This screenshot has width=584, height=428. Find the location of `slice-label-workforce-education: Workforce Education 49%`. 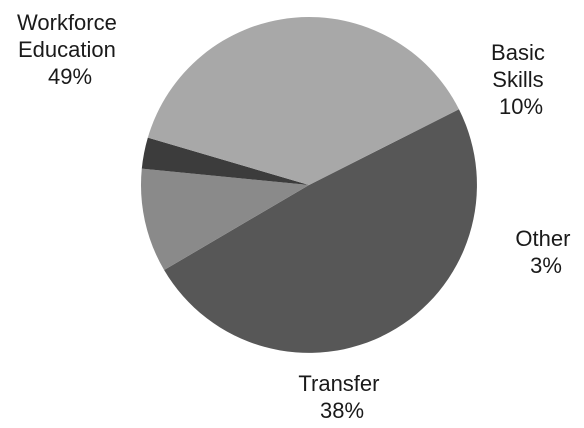

slice-label-workforce-education: Workforce Education 49% is located at coordinates (70, 49).